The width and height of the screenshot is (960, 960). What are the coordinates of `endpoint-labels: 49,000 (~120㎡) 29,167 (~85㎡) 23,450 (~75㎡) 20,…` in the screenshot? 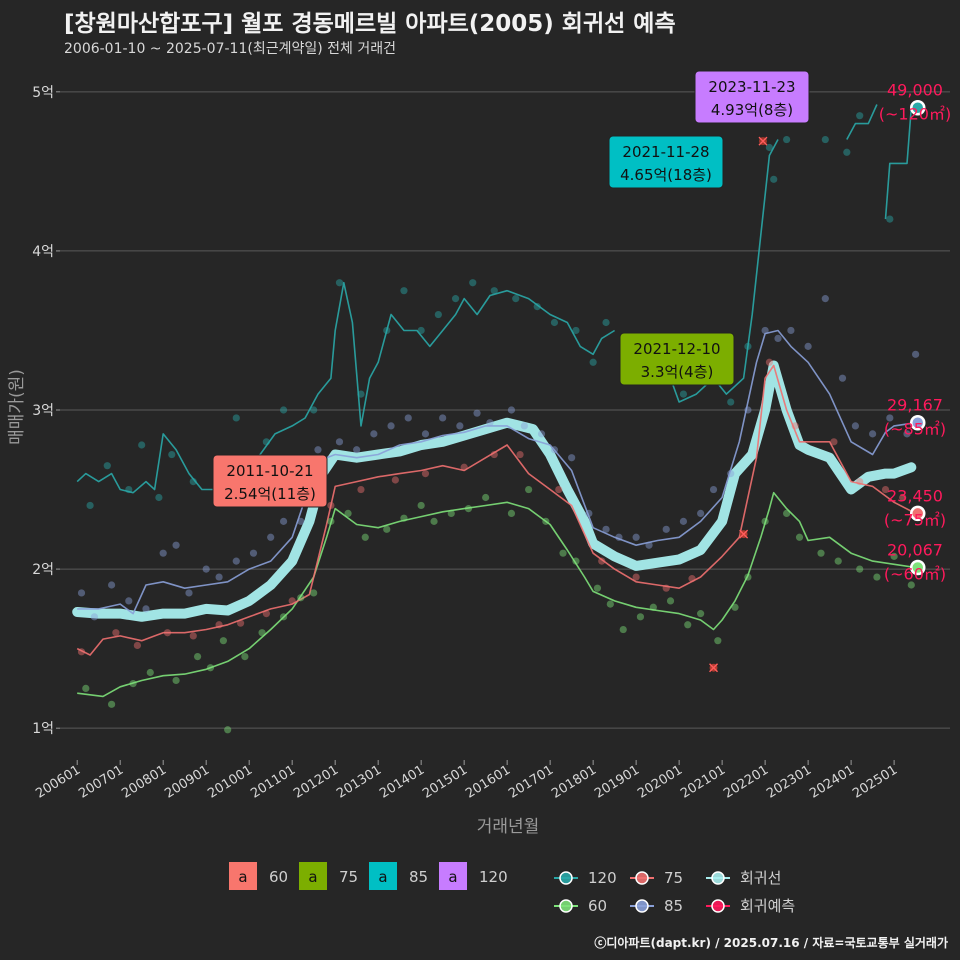 It's located at (915, 332).